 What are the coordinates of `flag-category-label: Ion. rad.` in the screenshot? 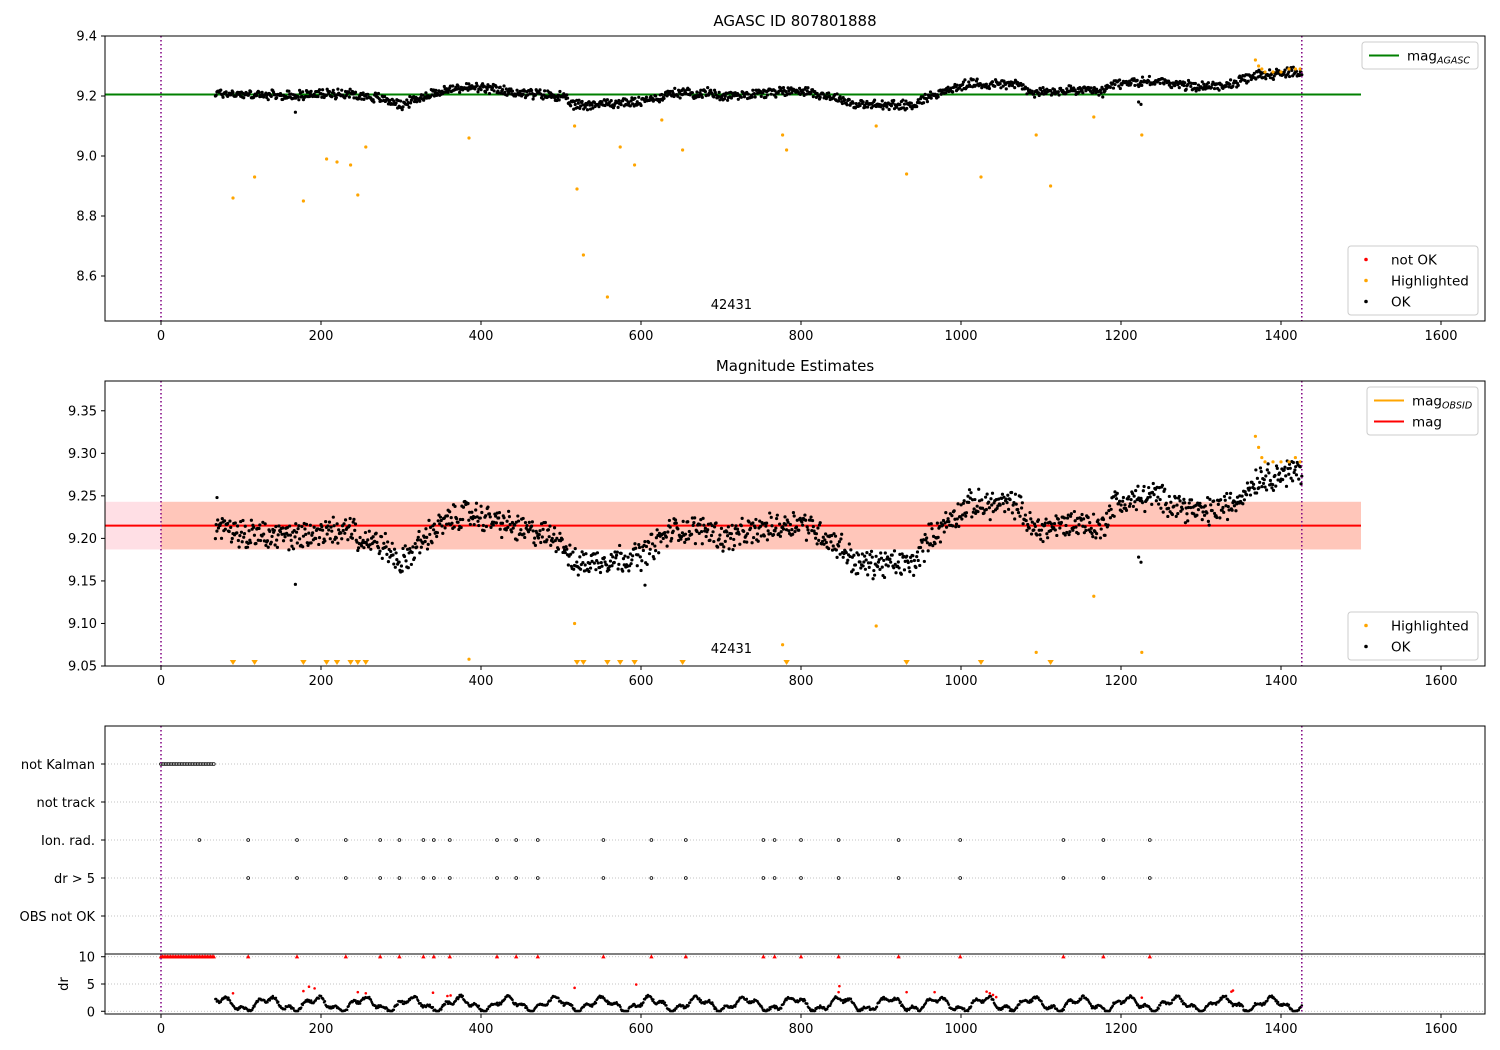 It's located at (68, 841).